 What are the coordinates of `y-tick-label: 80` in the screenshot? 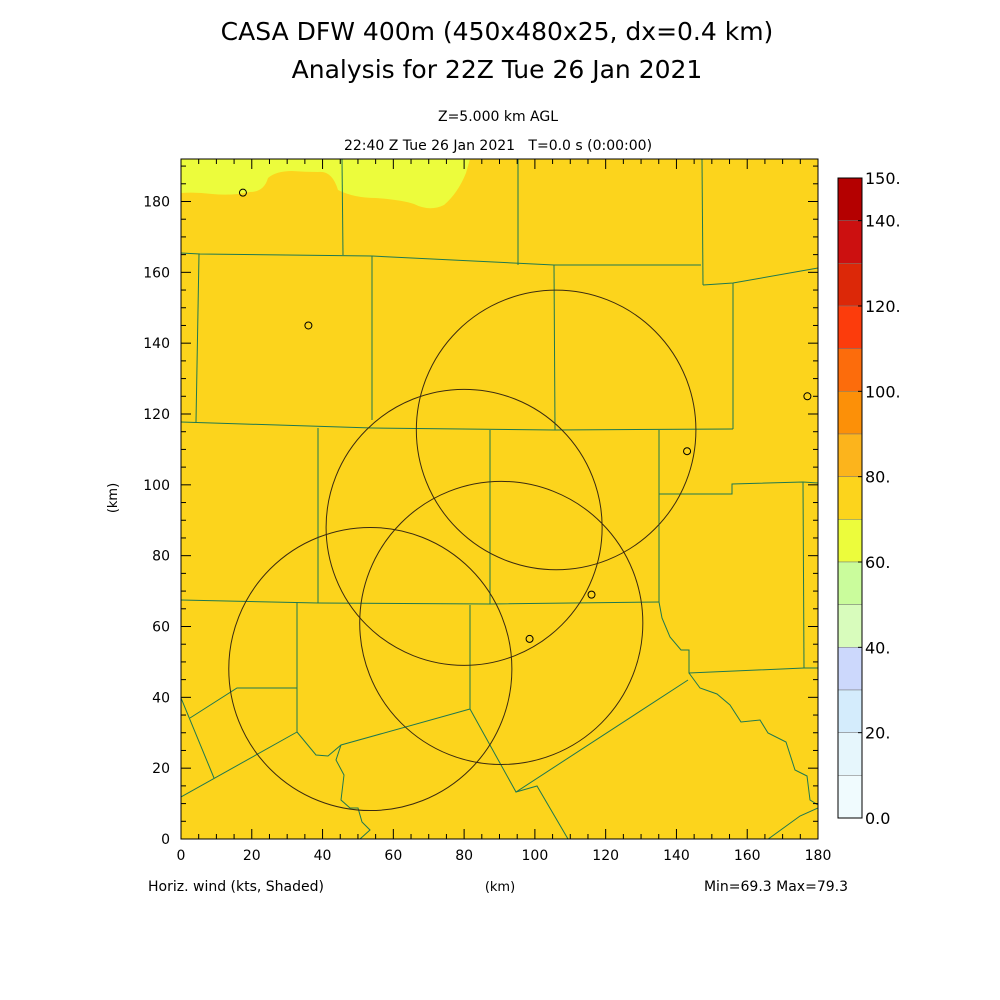 It's located at (161, 557).